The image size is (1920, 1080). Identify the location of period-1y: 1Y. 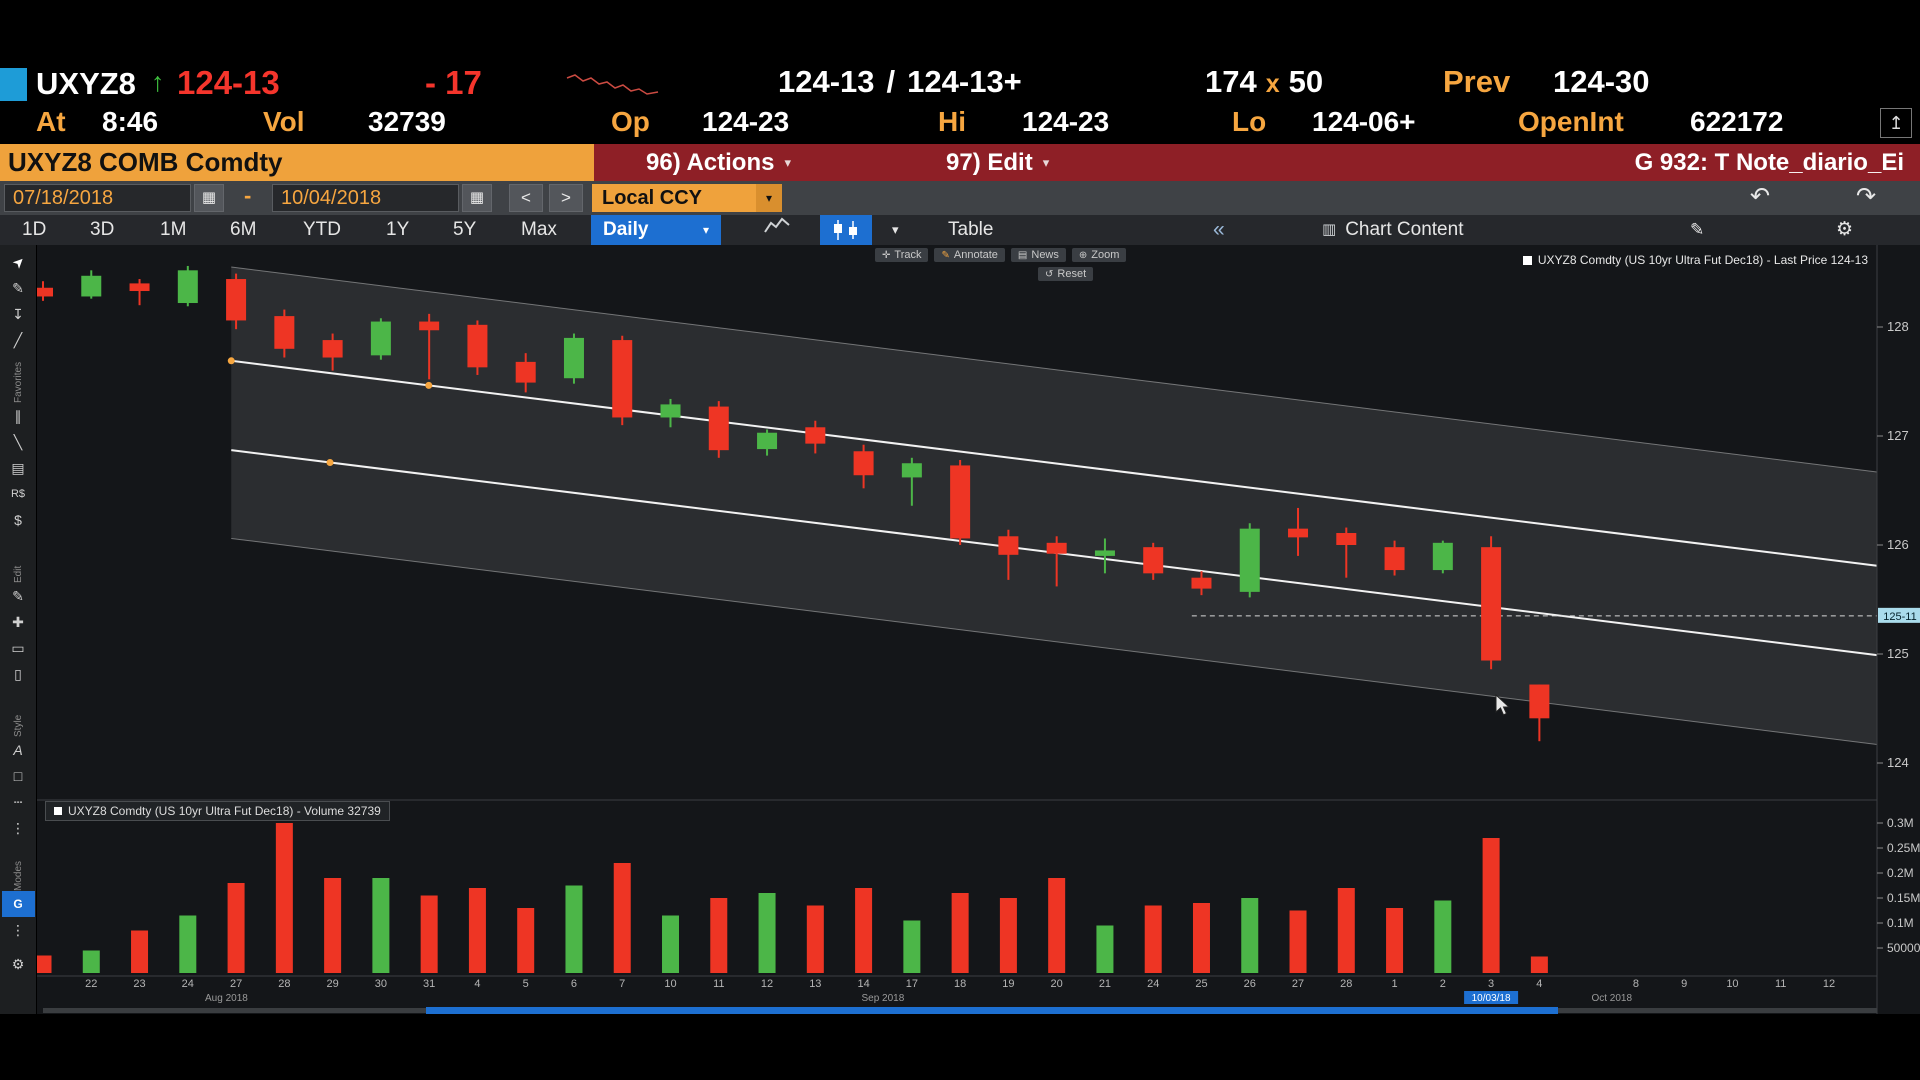
(397, 230).